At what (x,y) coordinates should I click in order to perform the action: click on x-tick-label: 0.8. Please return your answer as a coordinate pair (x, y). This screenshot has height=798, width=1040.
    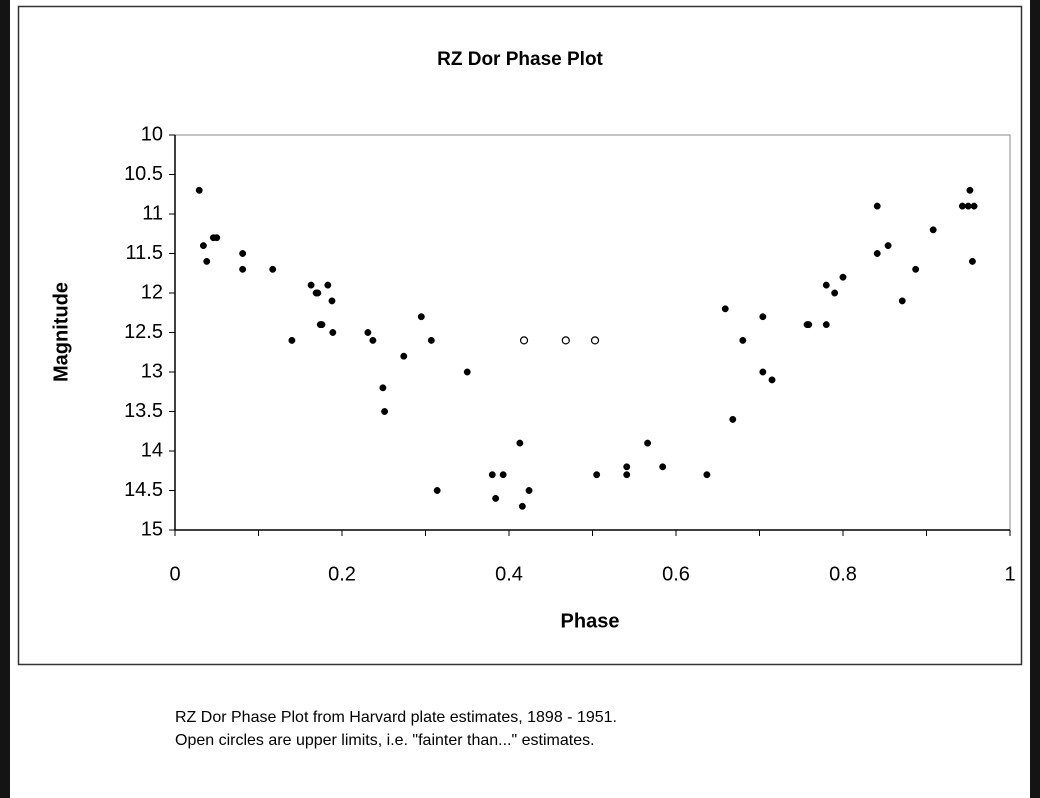
    Looking at the image, I should click on (843, 574).